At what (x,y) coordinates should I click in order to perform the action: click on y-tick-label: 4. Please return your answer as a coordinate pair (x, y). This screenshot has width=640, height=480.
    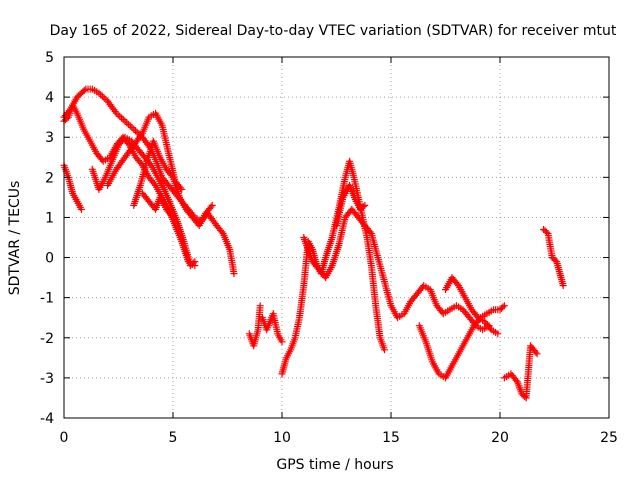
    Looking at the image, I should click on (49, 98).